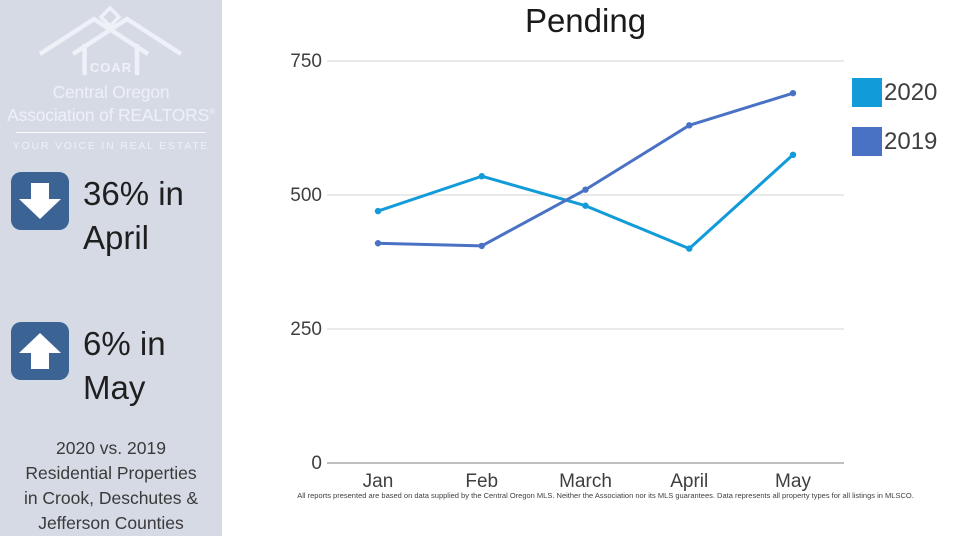 The height and width of the screenshot is (536, 959). I want to click on legend-swatch-2020, so click(867, 92).